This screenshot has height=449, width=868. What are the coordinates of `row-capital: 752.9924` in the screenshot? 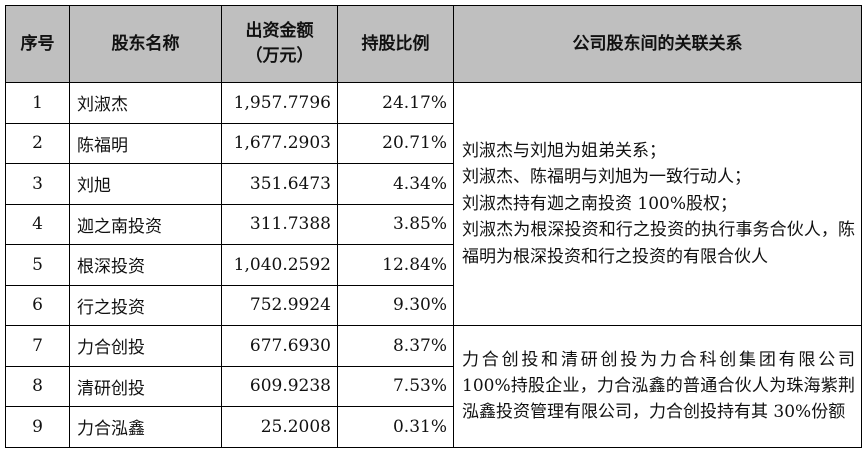 It's located at (279, 305).